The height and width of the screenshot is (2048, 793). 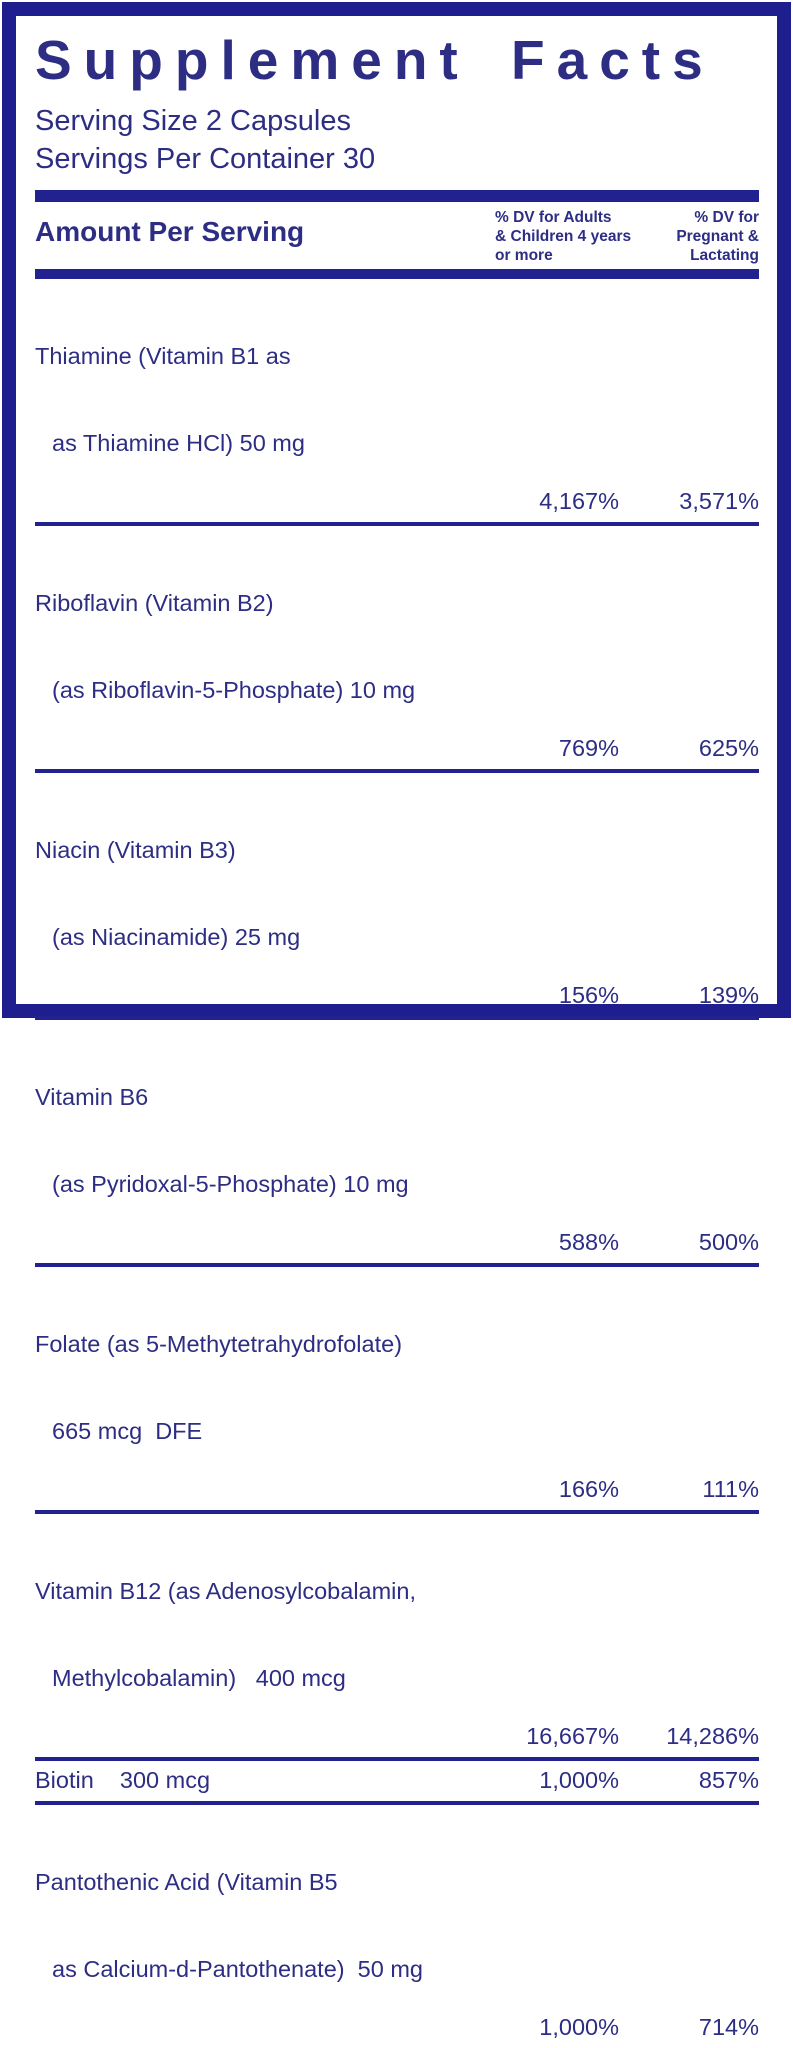 What do you see at coordinates (728, 995) in the screenshot?
I see `dv-pregnant-value: 139%` at bounding box center [728, 995].